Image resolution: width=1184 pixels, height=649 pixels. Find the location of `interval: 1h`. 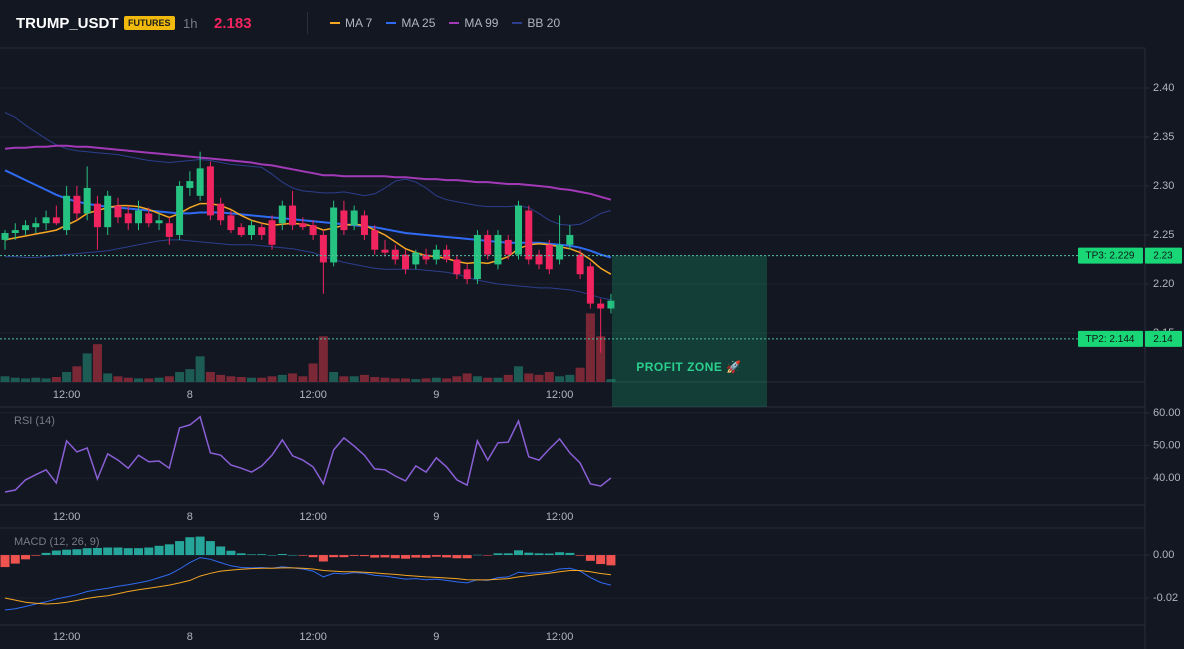

interval: 1h is located at coordinates (190, 23).